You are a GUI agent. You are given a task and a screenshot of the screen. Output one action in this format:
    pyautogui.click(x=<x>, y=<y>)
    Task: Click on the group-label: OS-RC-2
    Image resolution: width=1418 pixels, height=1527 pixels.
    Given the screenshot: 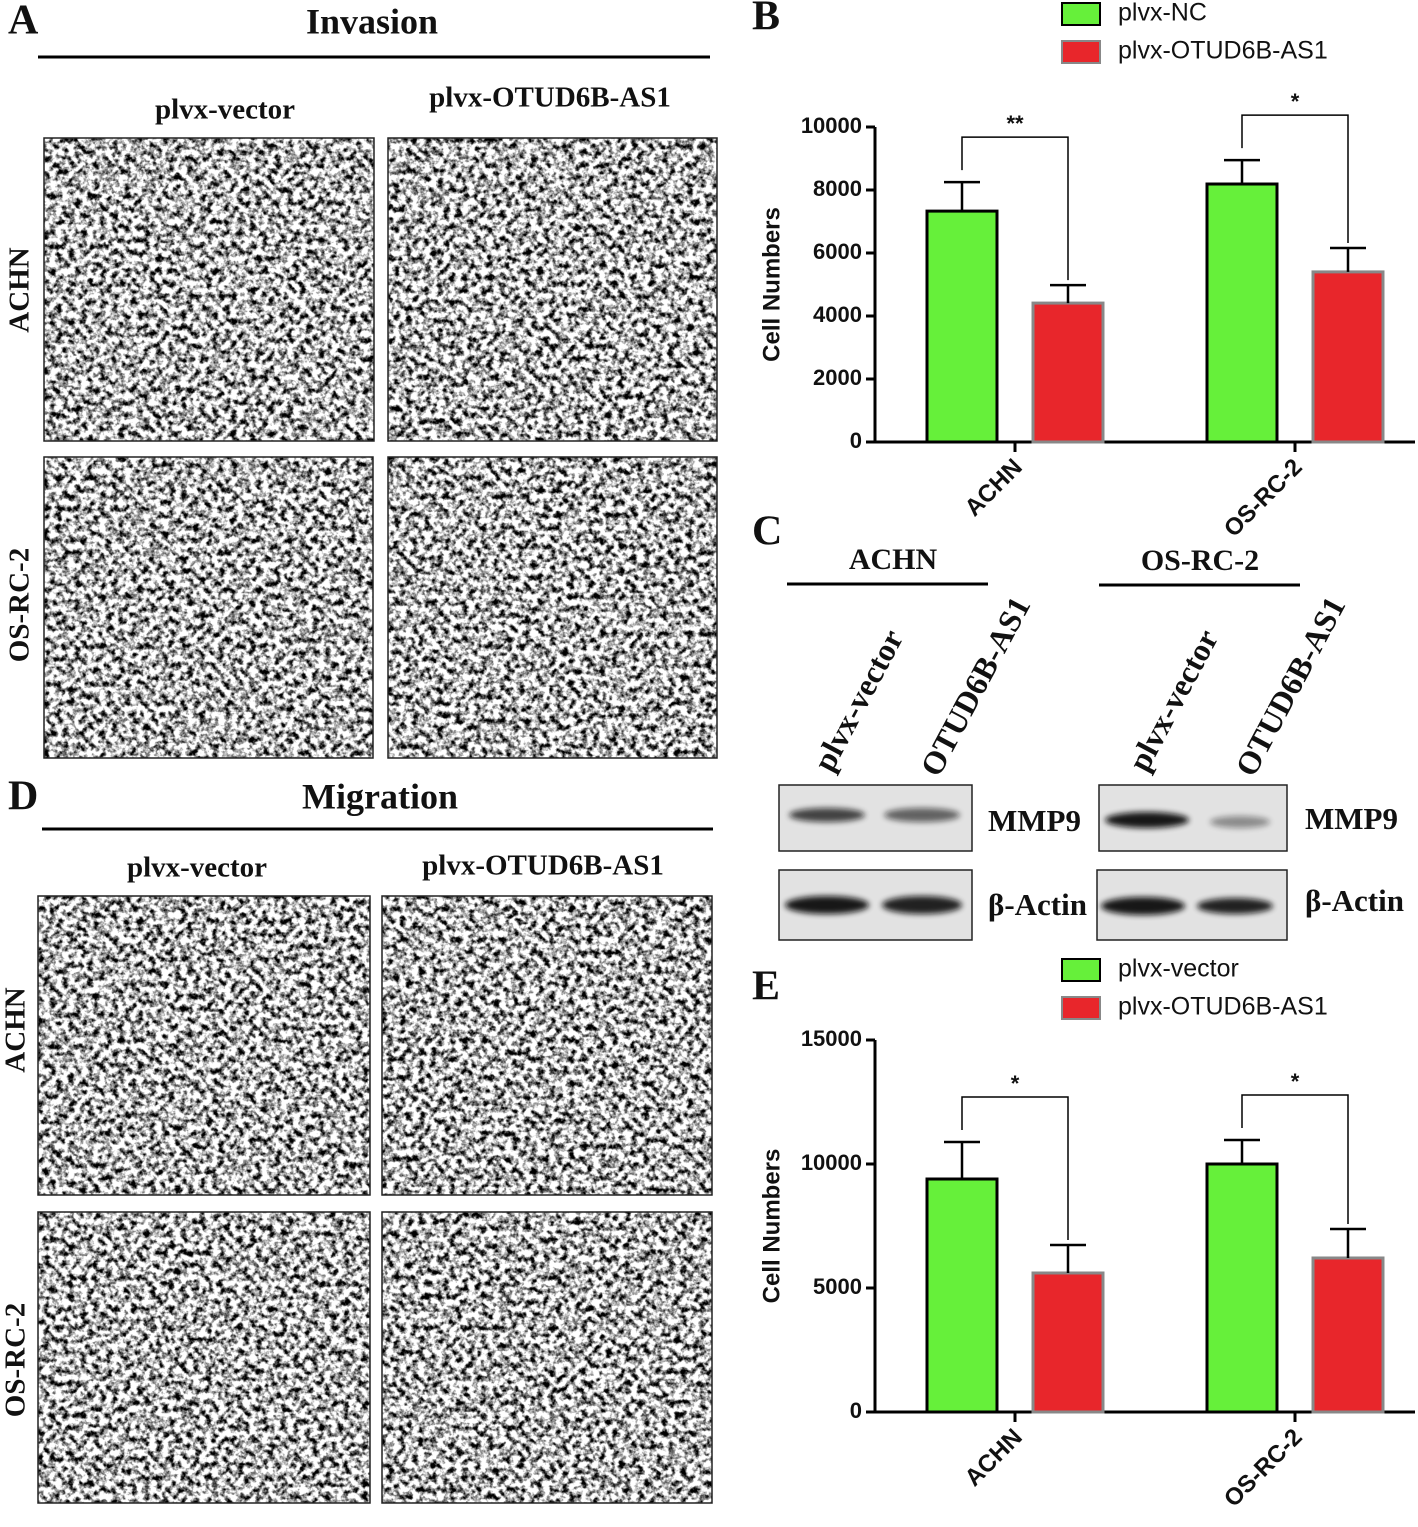 What is the action you would take?
    pyautogui.click(x=1200, y=560)
    